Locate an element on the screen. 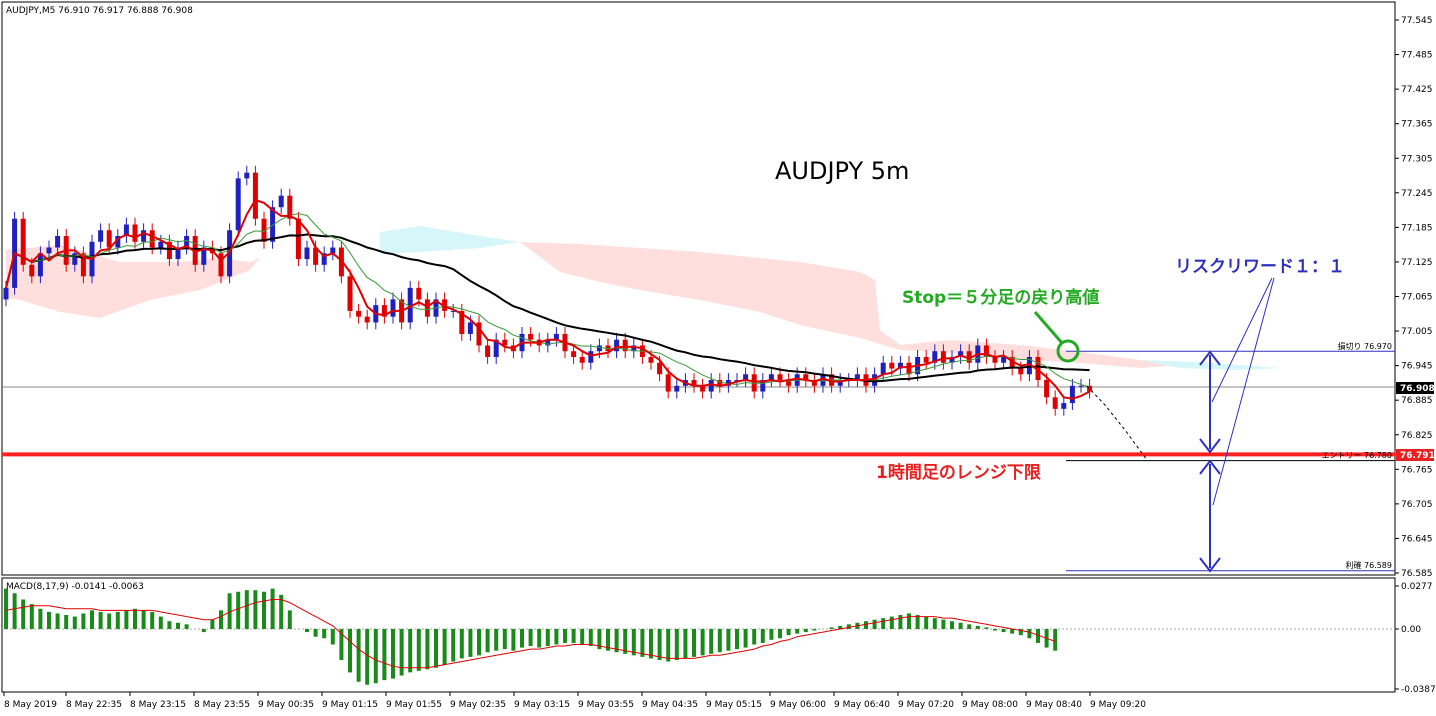  time-tick-label: 9 May 09:20 is located at coordinates (1118, 705).